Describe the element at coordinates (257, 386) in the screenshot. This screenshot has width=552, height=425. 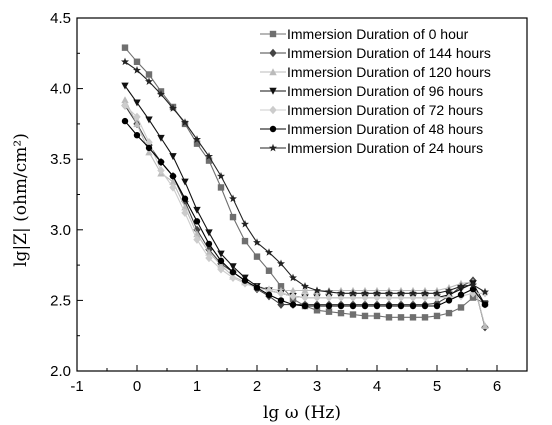
I see `x-tick-label: 2` at that location.